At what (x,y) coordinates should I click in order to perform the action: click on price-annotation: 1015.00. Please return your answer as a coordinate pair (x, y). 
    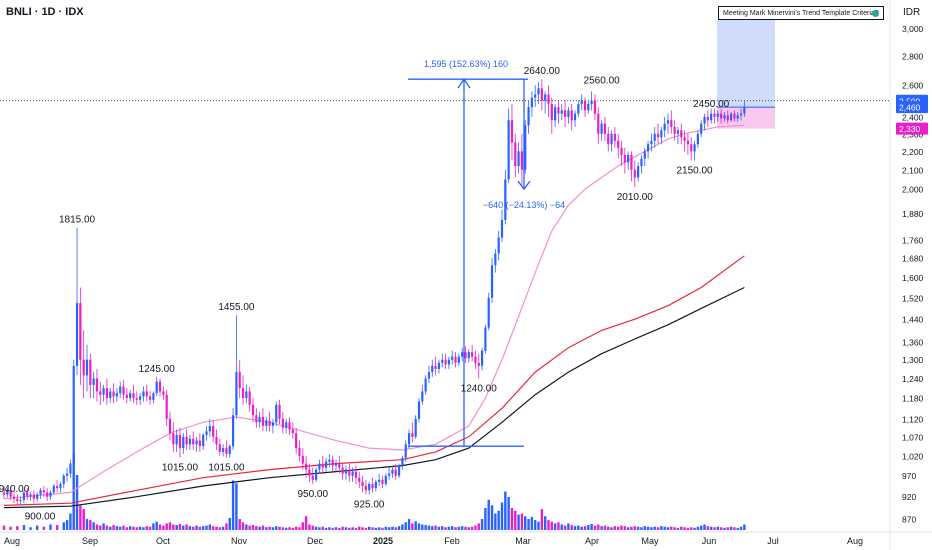
    Looking at the image, I should click on (226, 468).